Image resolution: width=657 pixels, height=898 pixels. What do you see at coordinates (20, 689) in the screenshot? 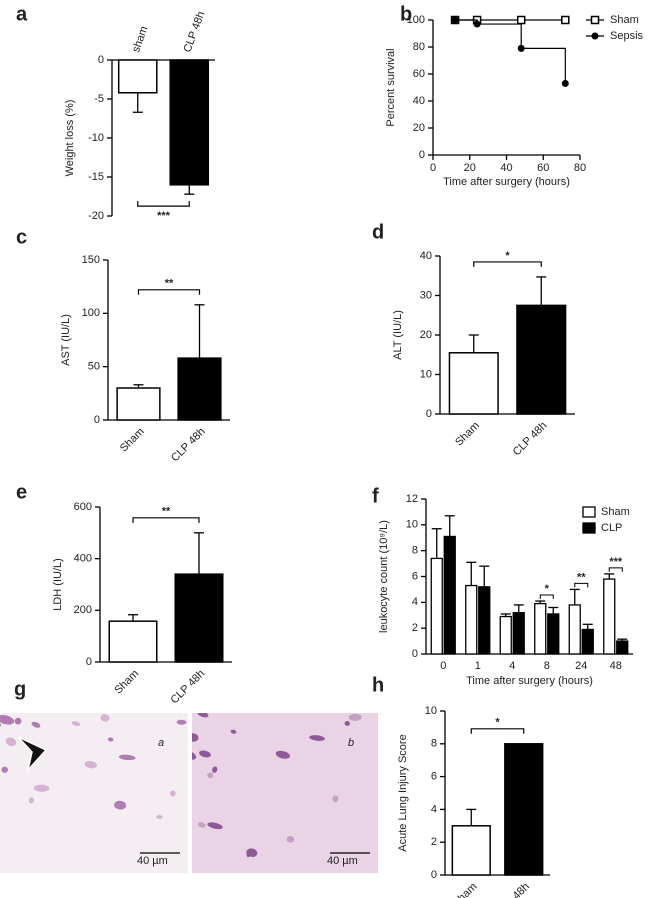
I see `panel-letter: g` at bounding box center [20, 689].